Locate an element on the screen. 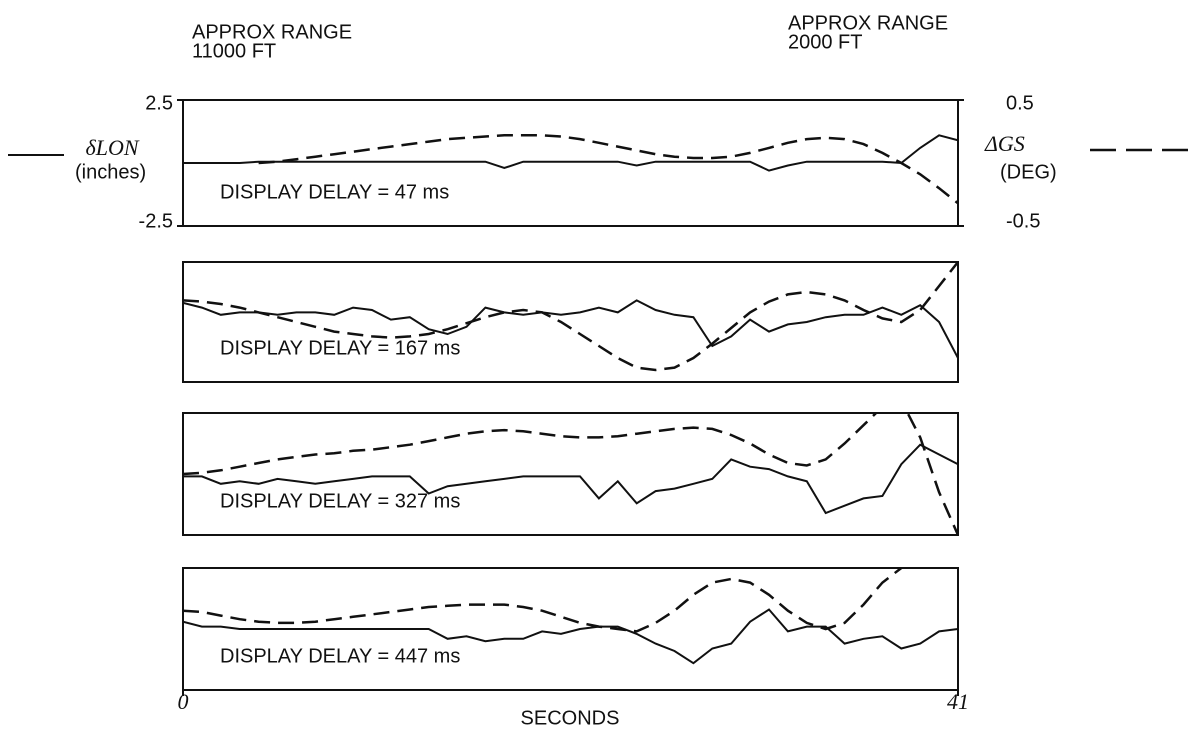  y2-axis-label: (DEG) is located at coordinates (1028, 172).